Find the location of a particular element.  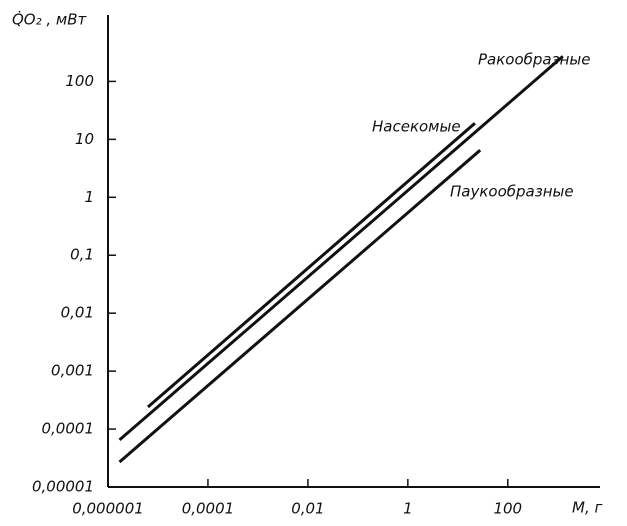

y-tick-label: 0,0001 is located at coordinates (68, 429).